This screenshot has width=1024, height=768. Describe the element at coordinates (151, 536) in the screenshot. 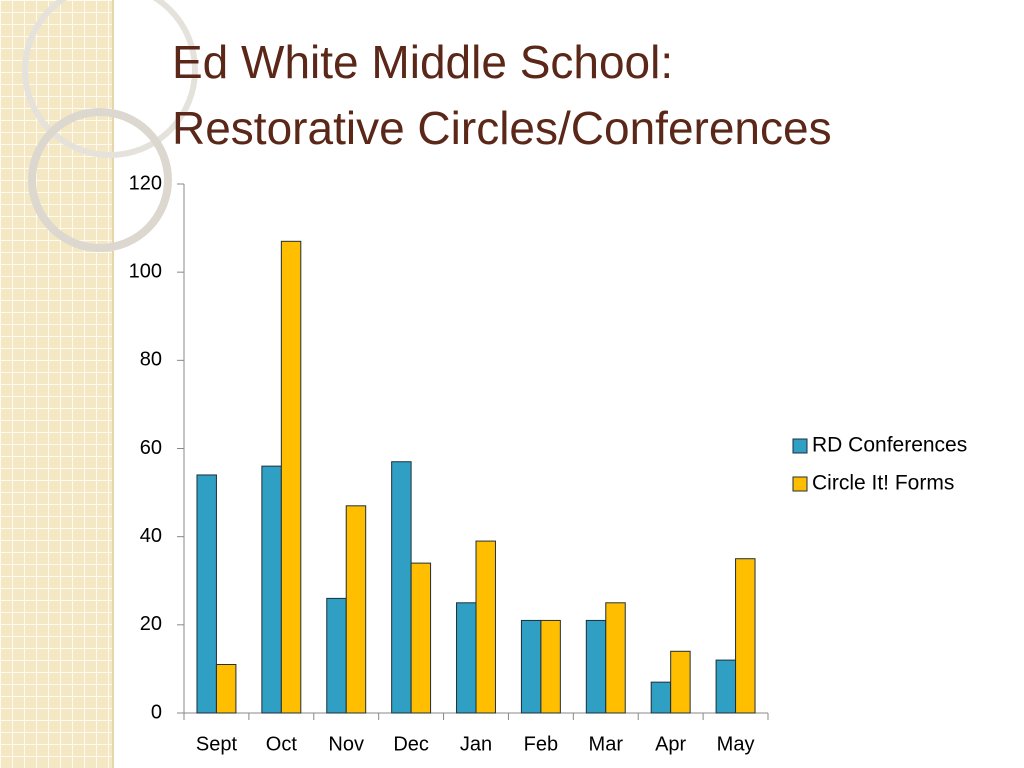

I see `y-tick-label: 40` at that location.